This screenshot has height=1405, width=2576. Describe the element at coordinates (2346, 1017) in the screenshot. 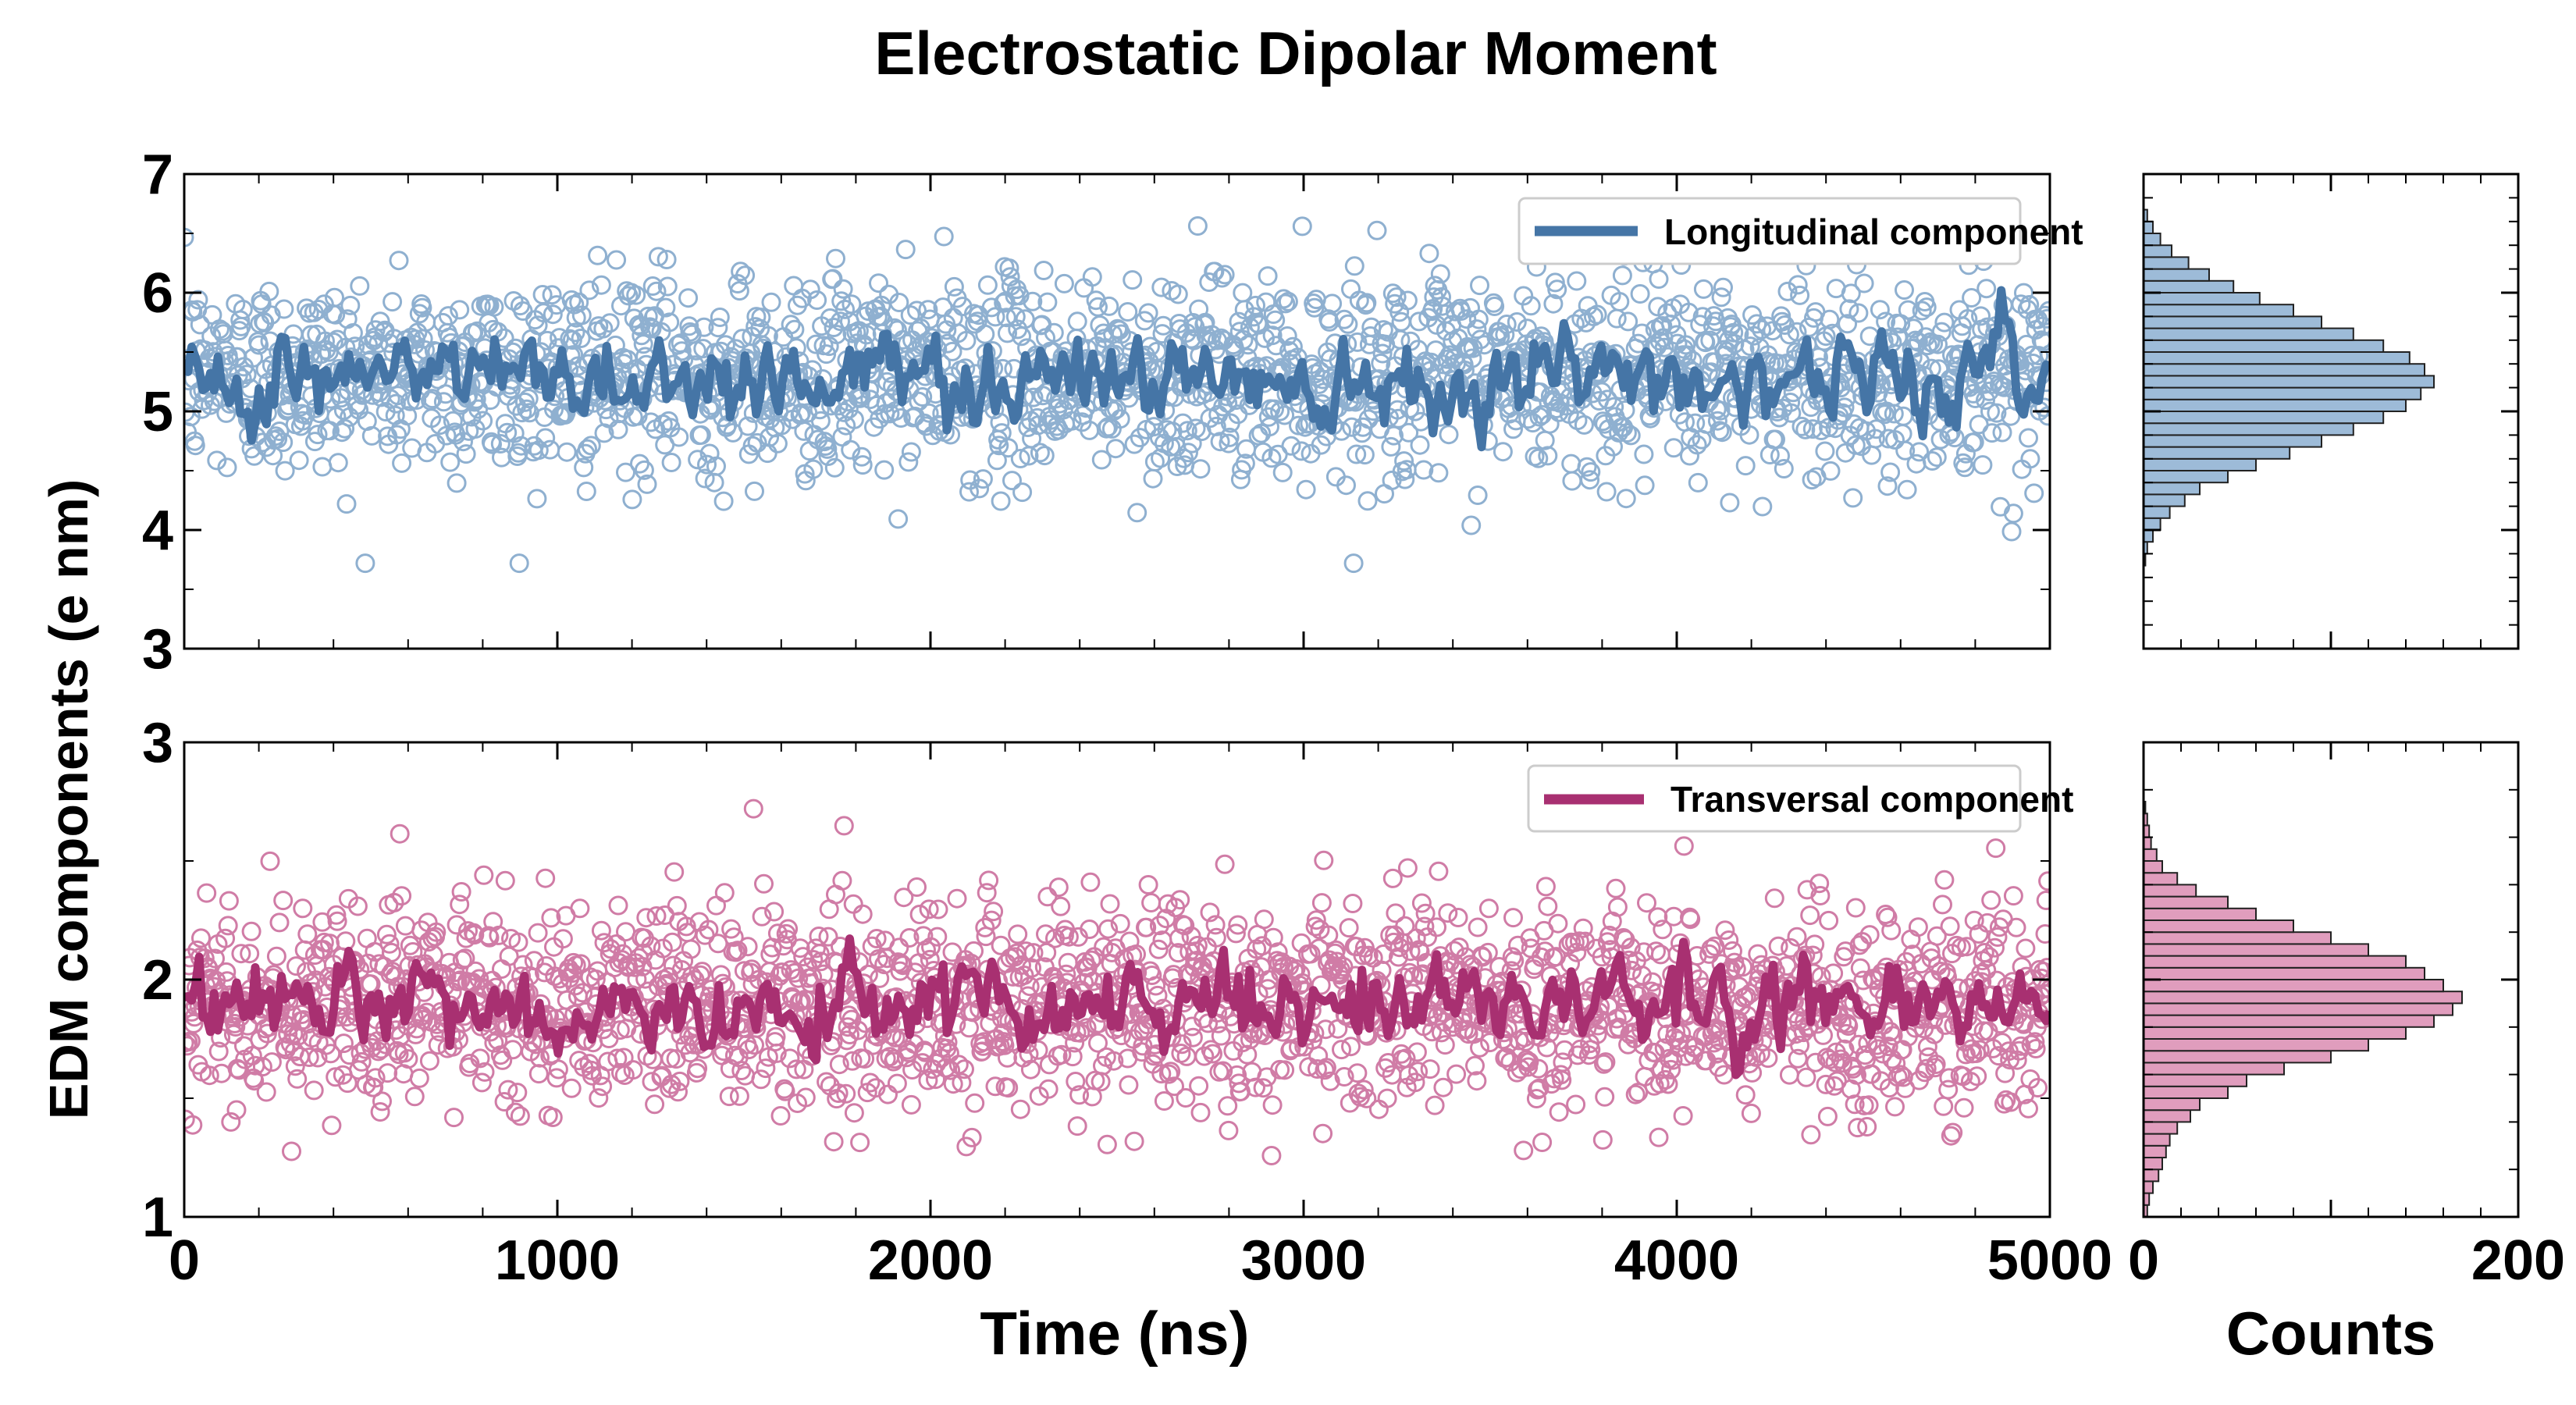

I see `bottom-histogram-panel: 0 200` at that location.